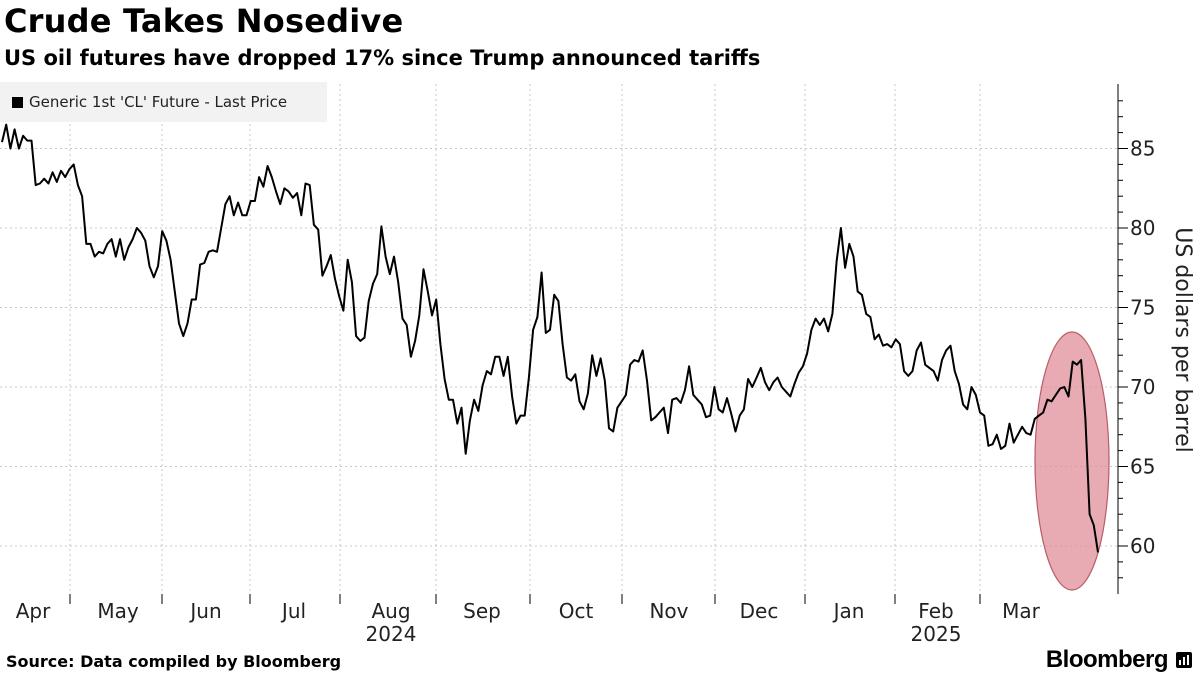 Image resolution: width=1200 pixels, height=675 pixels. What do you see at coordinates (390, 611) in the screenshot?
I see `x-tick-label: Aug` at bounding box center [390, 611].